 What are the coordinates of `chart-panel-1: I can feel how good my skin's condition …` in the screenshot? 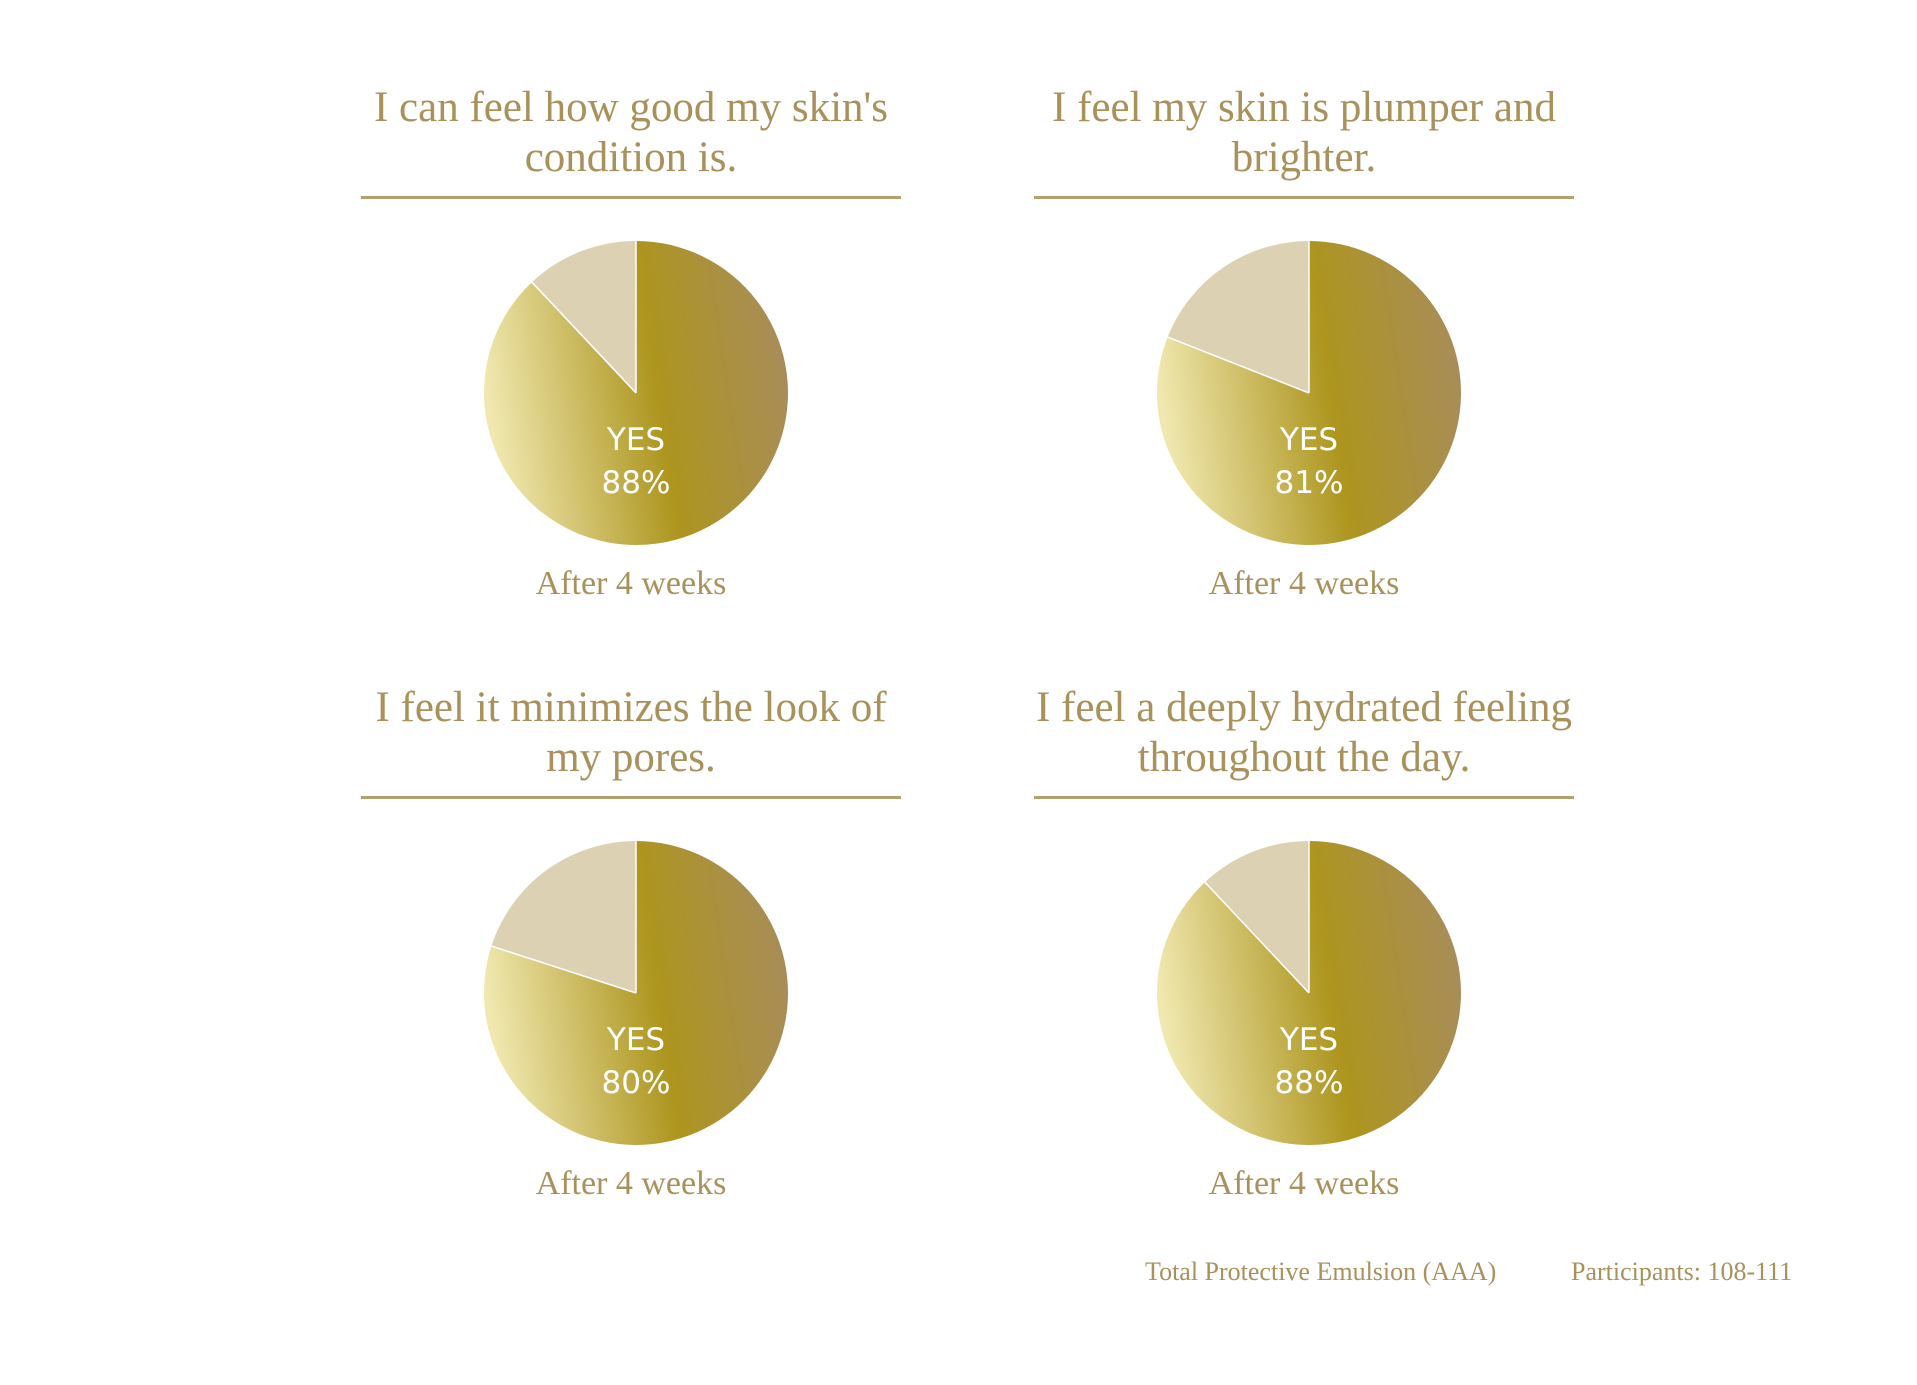 It's located at (631, 343).